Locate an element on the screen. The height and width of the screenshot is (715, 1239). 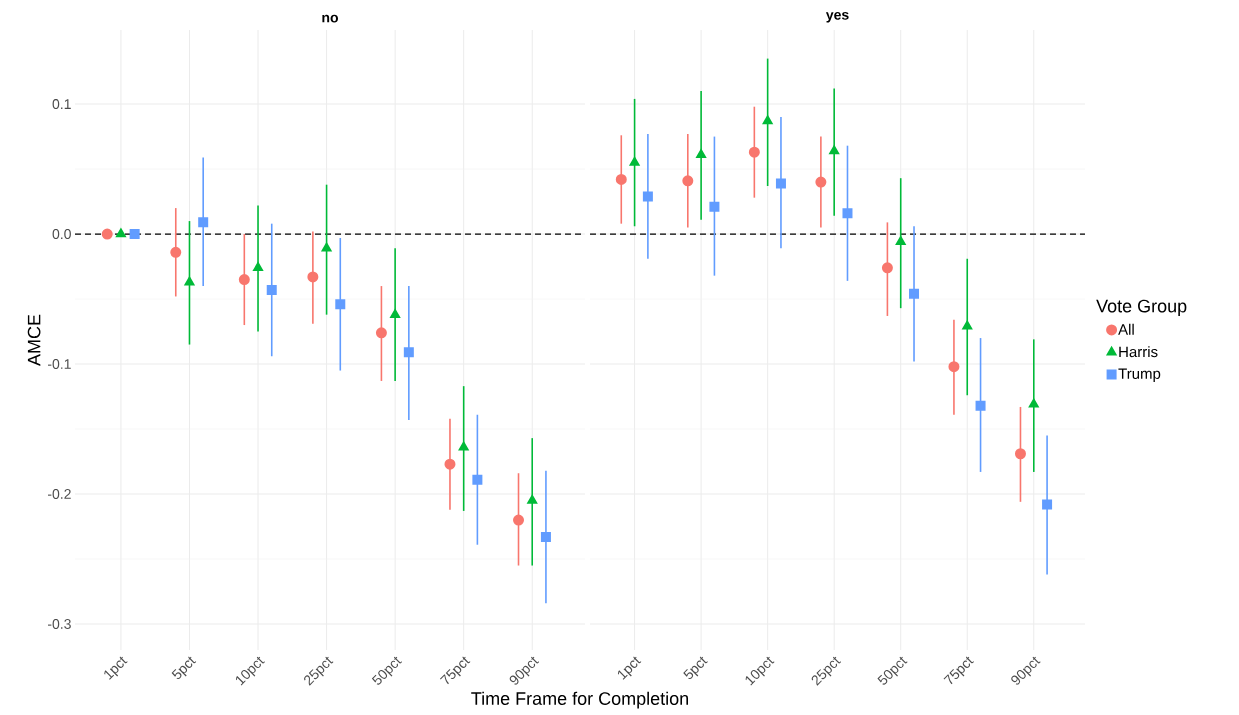
x-axis-title: Time Frame for Completion is located at coordinates (580, 700).